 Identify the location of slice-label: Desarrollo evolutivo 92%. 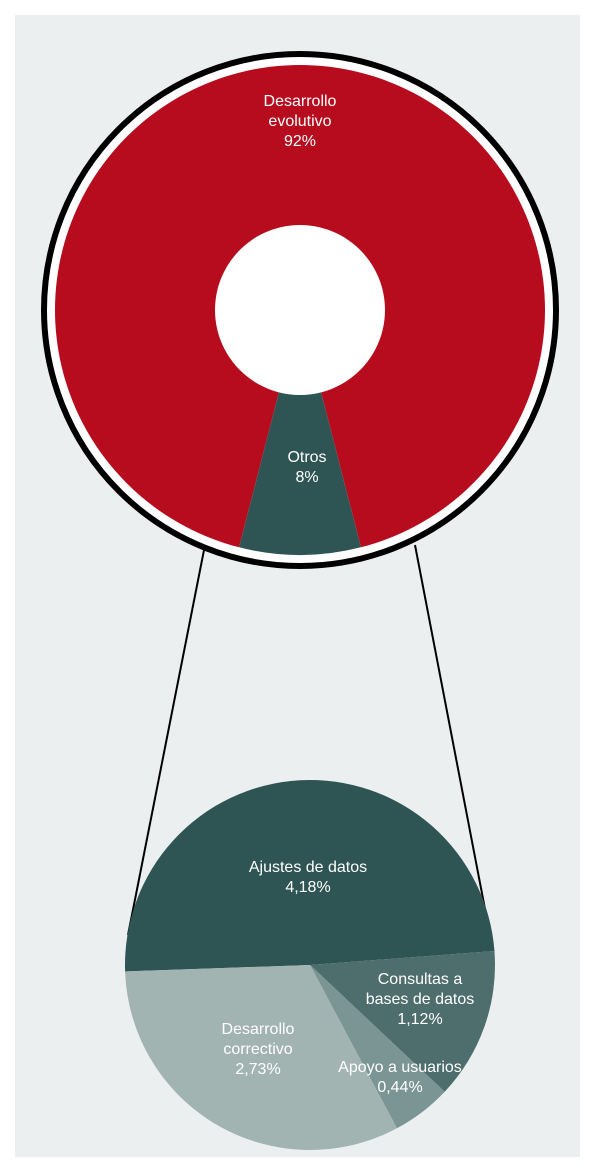
(300, 122).